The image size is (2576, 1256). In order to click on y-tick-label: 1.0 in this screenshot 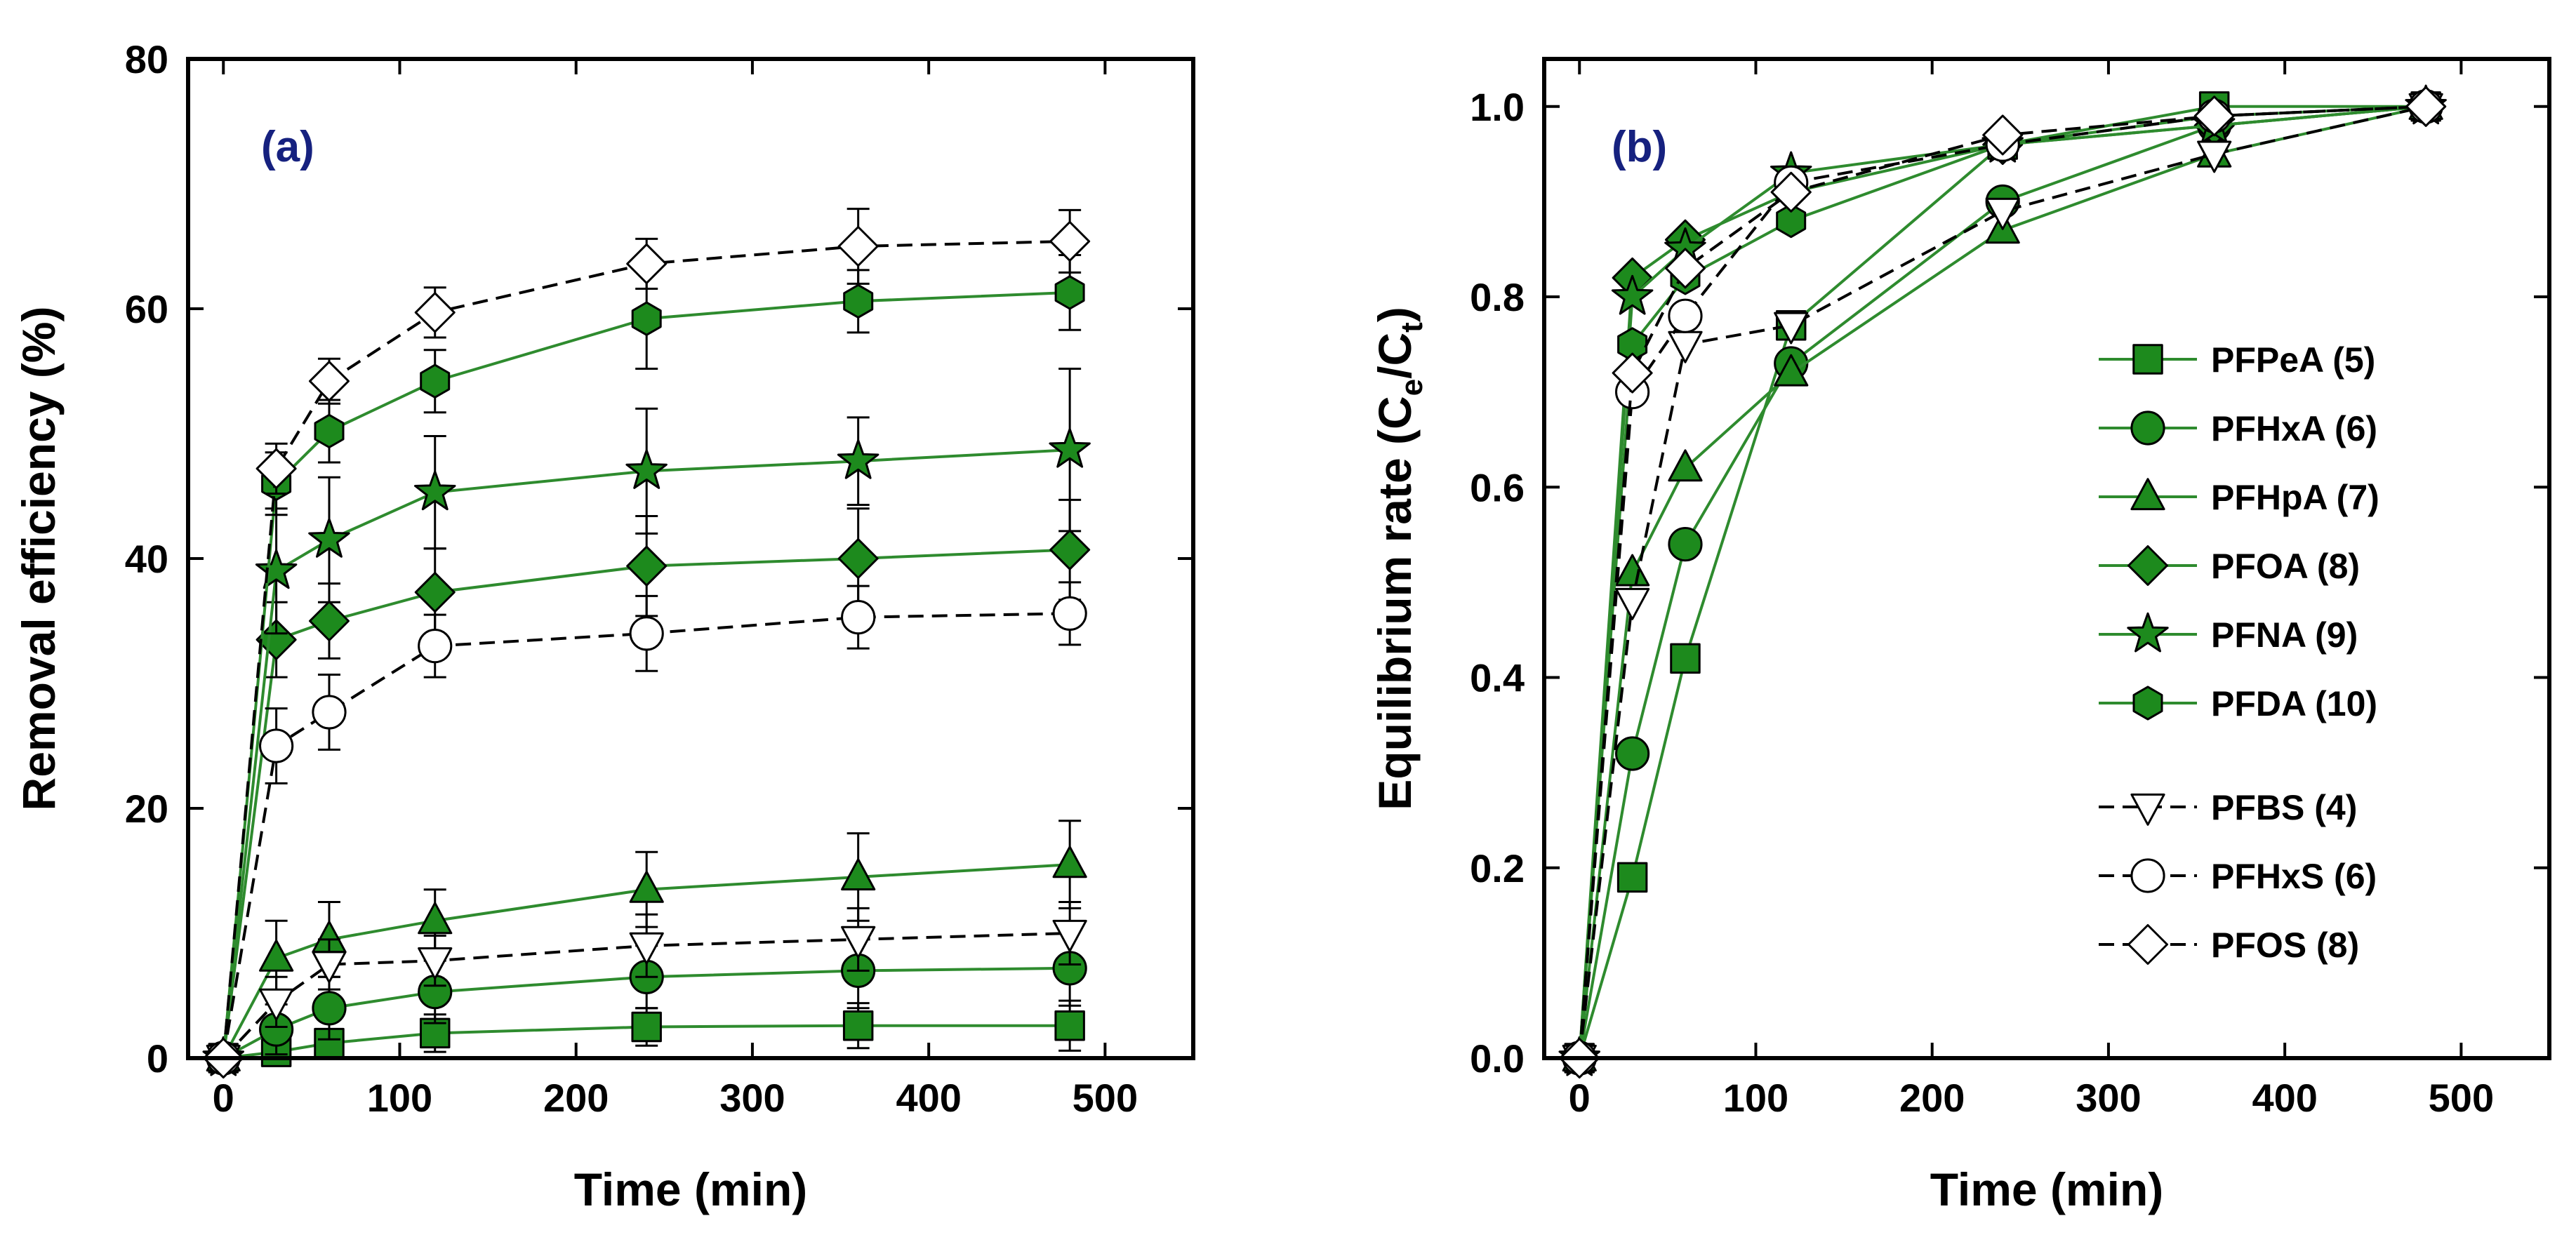, I will do `click(1497, 107)`.